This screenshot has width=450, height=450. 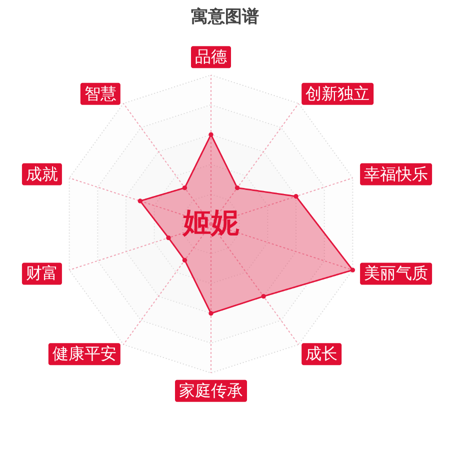 What do you see at coordinates (211, 390) in the screenshot?
I see `spoke-label: 家庭传承` at bounding box center [211, 390].